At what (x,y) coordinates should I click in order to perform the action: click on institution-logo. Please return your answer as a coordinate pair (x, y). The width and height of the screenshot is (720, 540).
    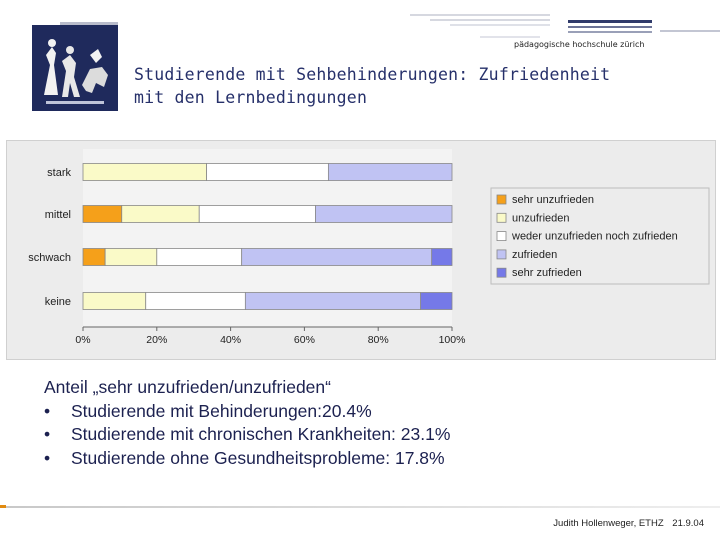
    Looking at the image, I should click on (75, 68).